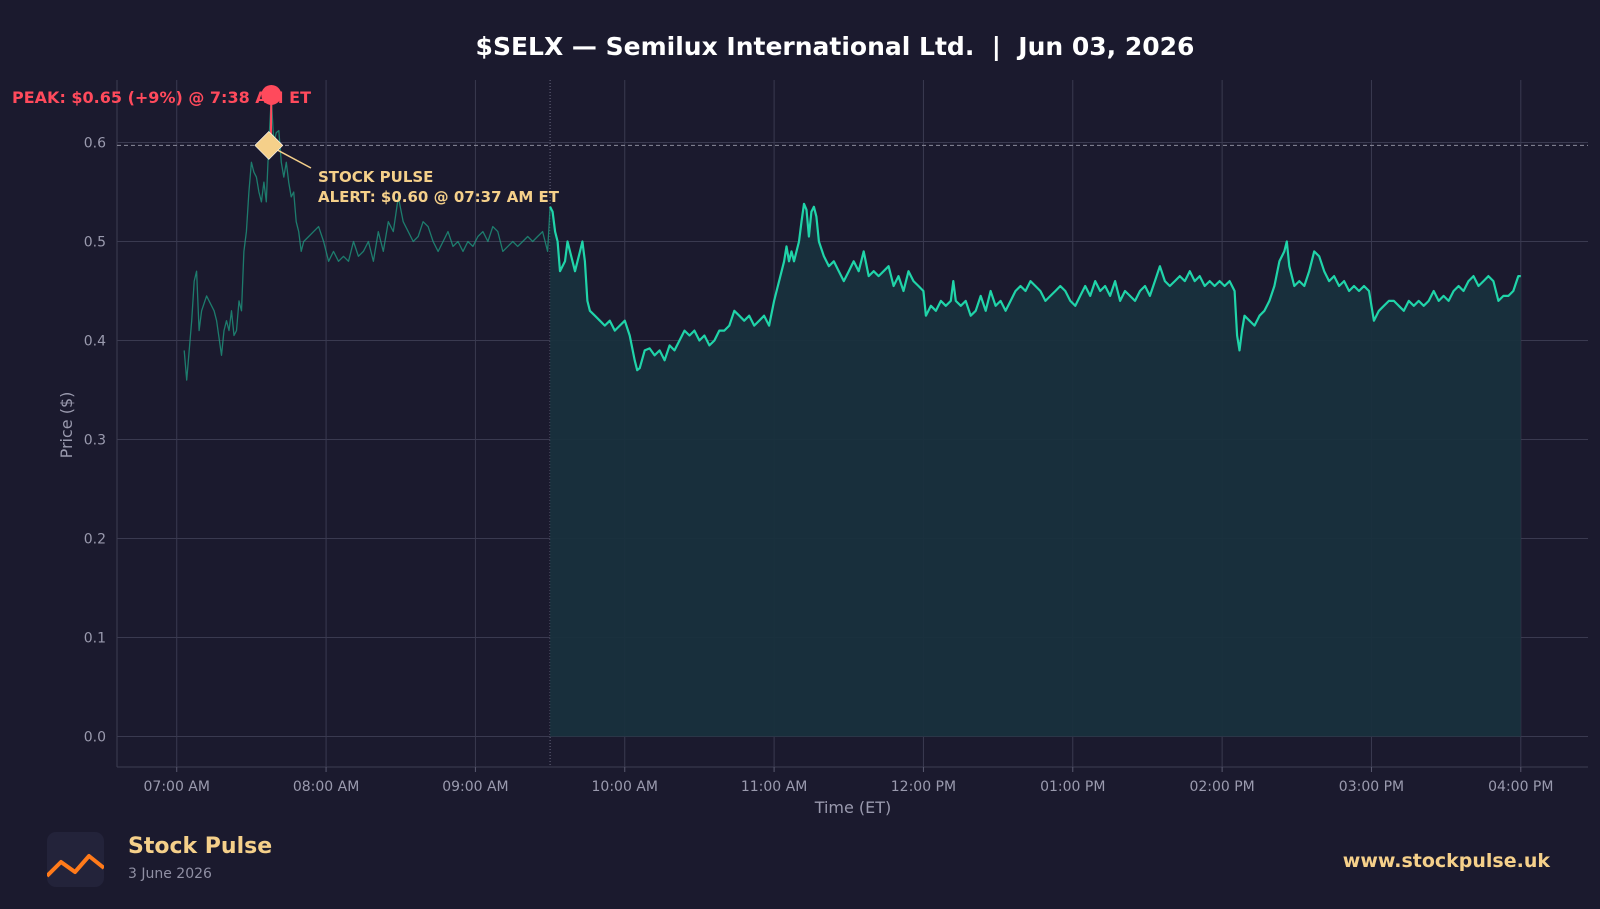 This screenshot has width=1600, height=909. Describe the element at coordinates (177, 787) in the screenshot. I see `x-tick-label: 07:00 AM` at that location.